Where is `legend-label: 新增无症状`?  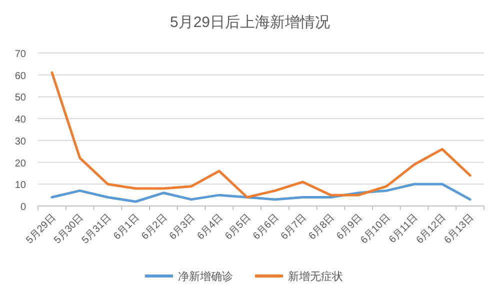
legend-label: 新增无症状 is located at coordinates (315, 276).